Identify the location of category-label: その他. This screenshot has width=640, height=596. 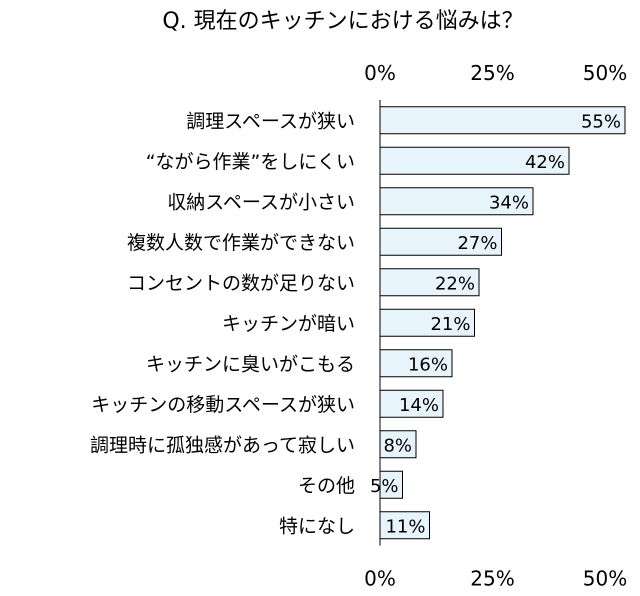
(326, 486).